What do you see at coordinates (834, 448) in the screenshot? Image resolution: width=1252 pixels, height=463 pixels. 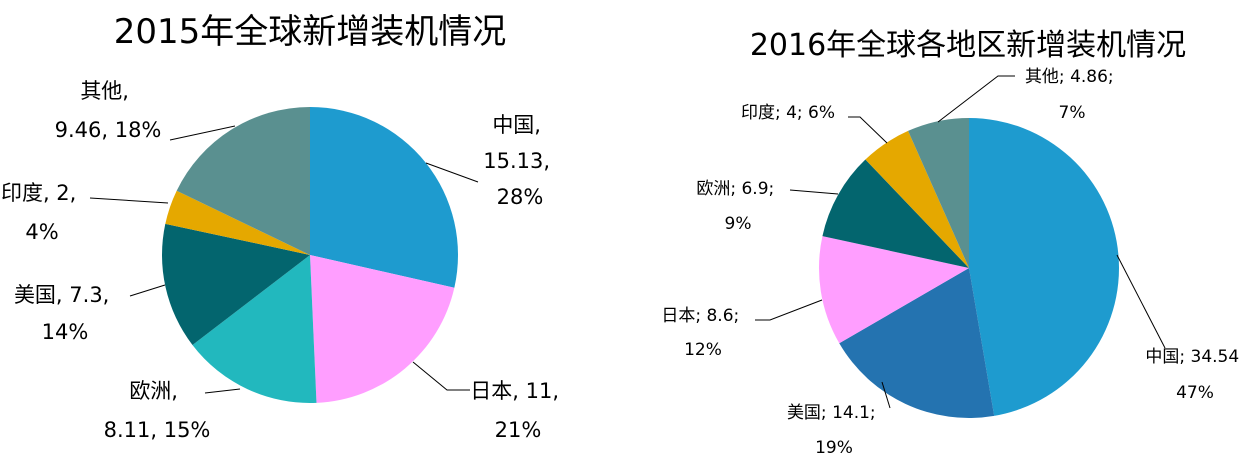 I see `slice-label-line: 19%` at bounding box center [834, 448].